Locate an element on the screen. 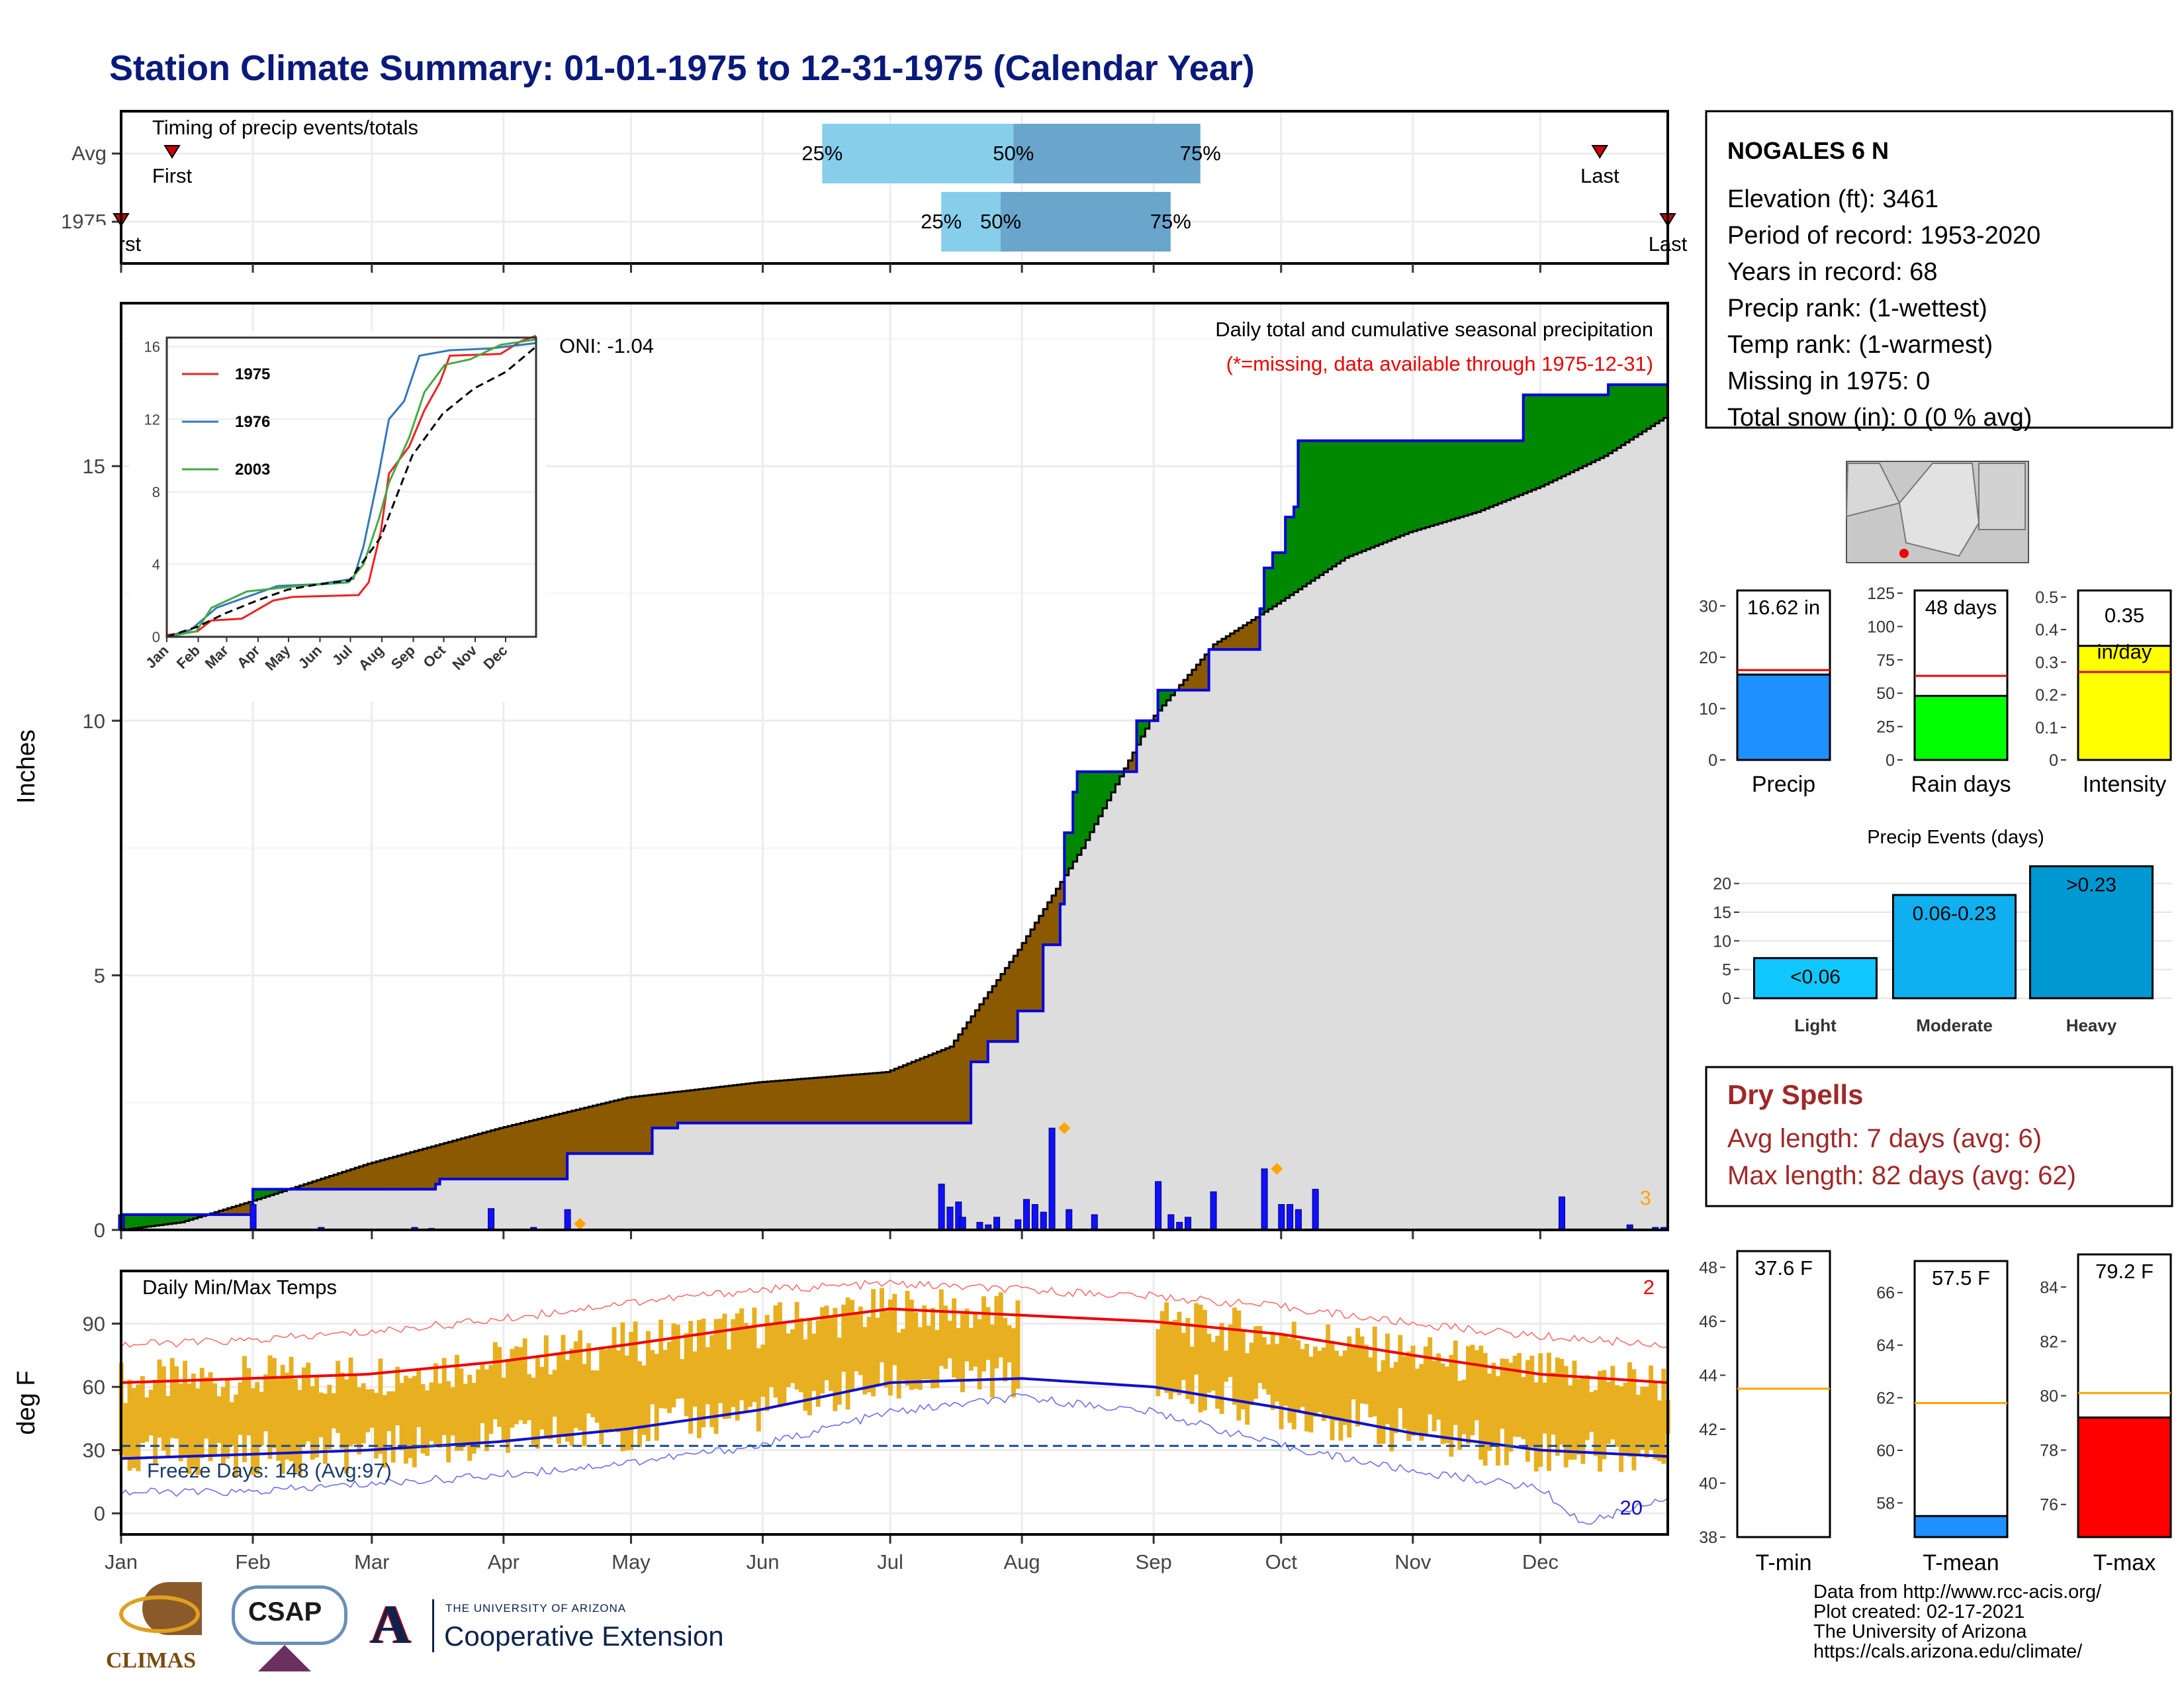  month-label: Dec is located at coordinates (1541, 1561).